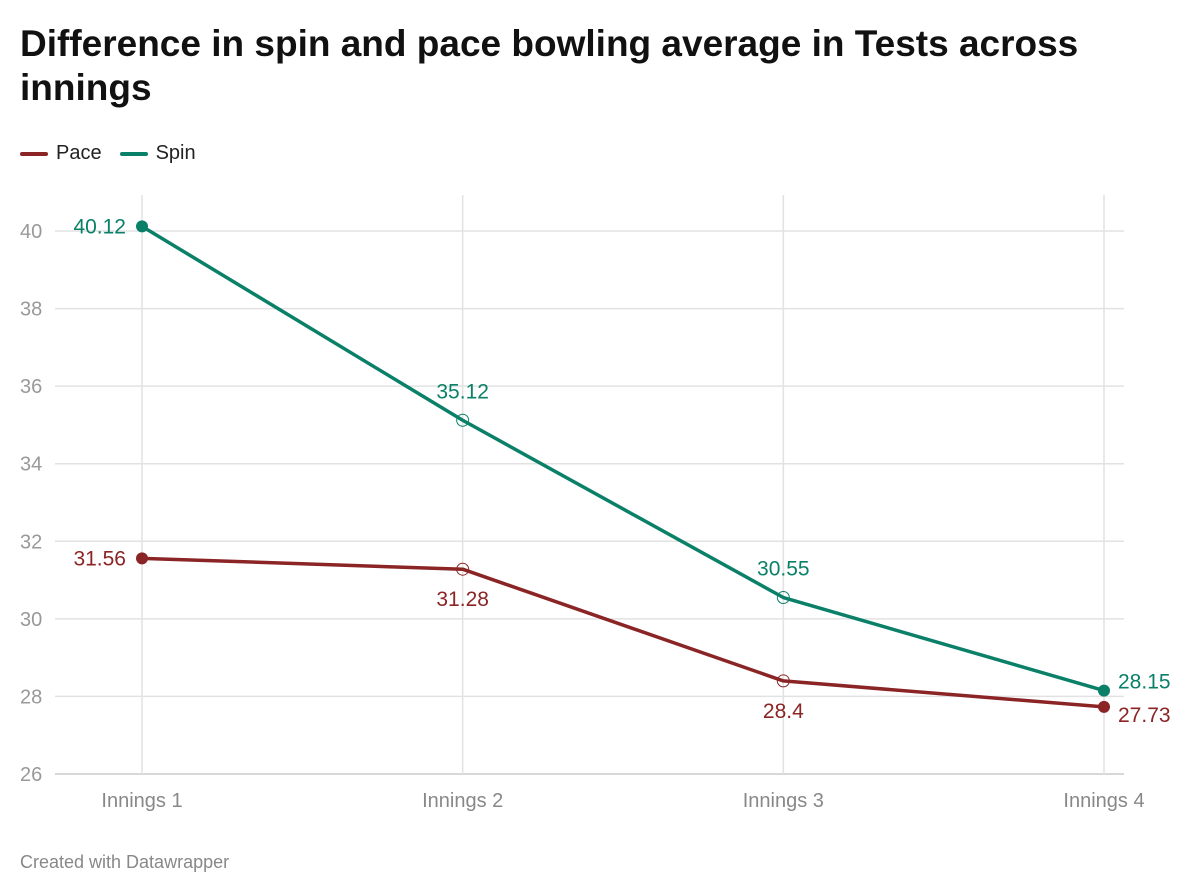 This screenshot has width=1200, height=896. What do you see at coordinates (31, 387) in the screenshot?
I see `y-tick-label: 36` at bounding box center [31, 387].